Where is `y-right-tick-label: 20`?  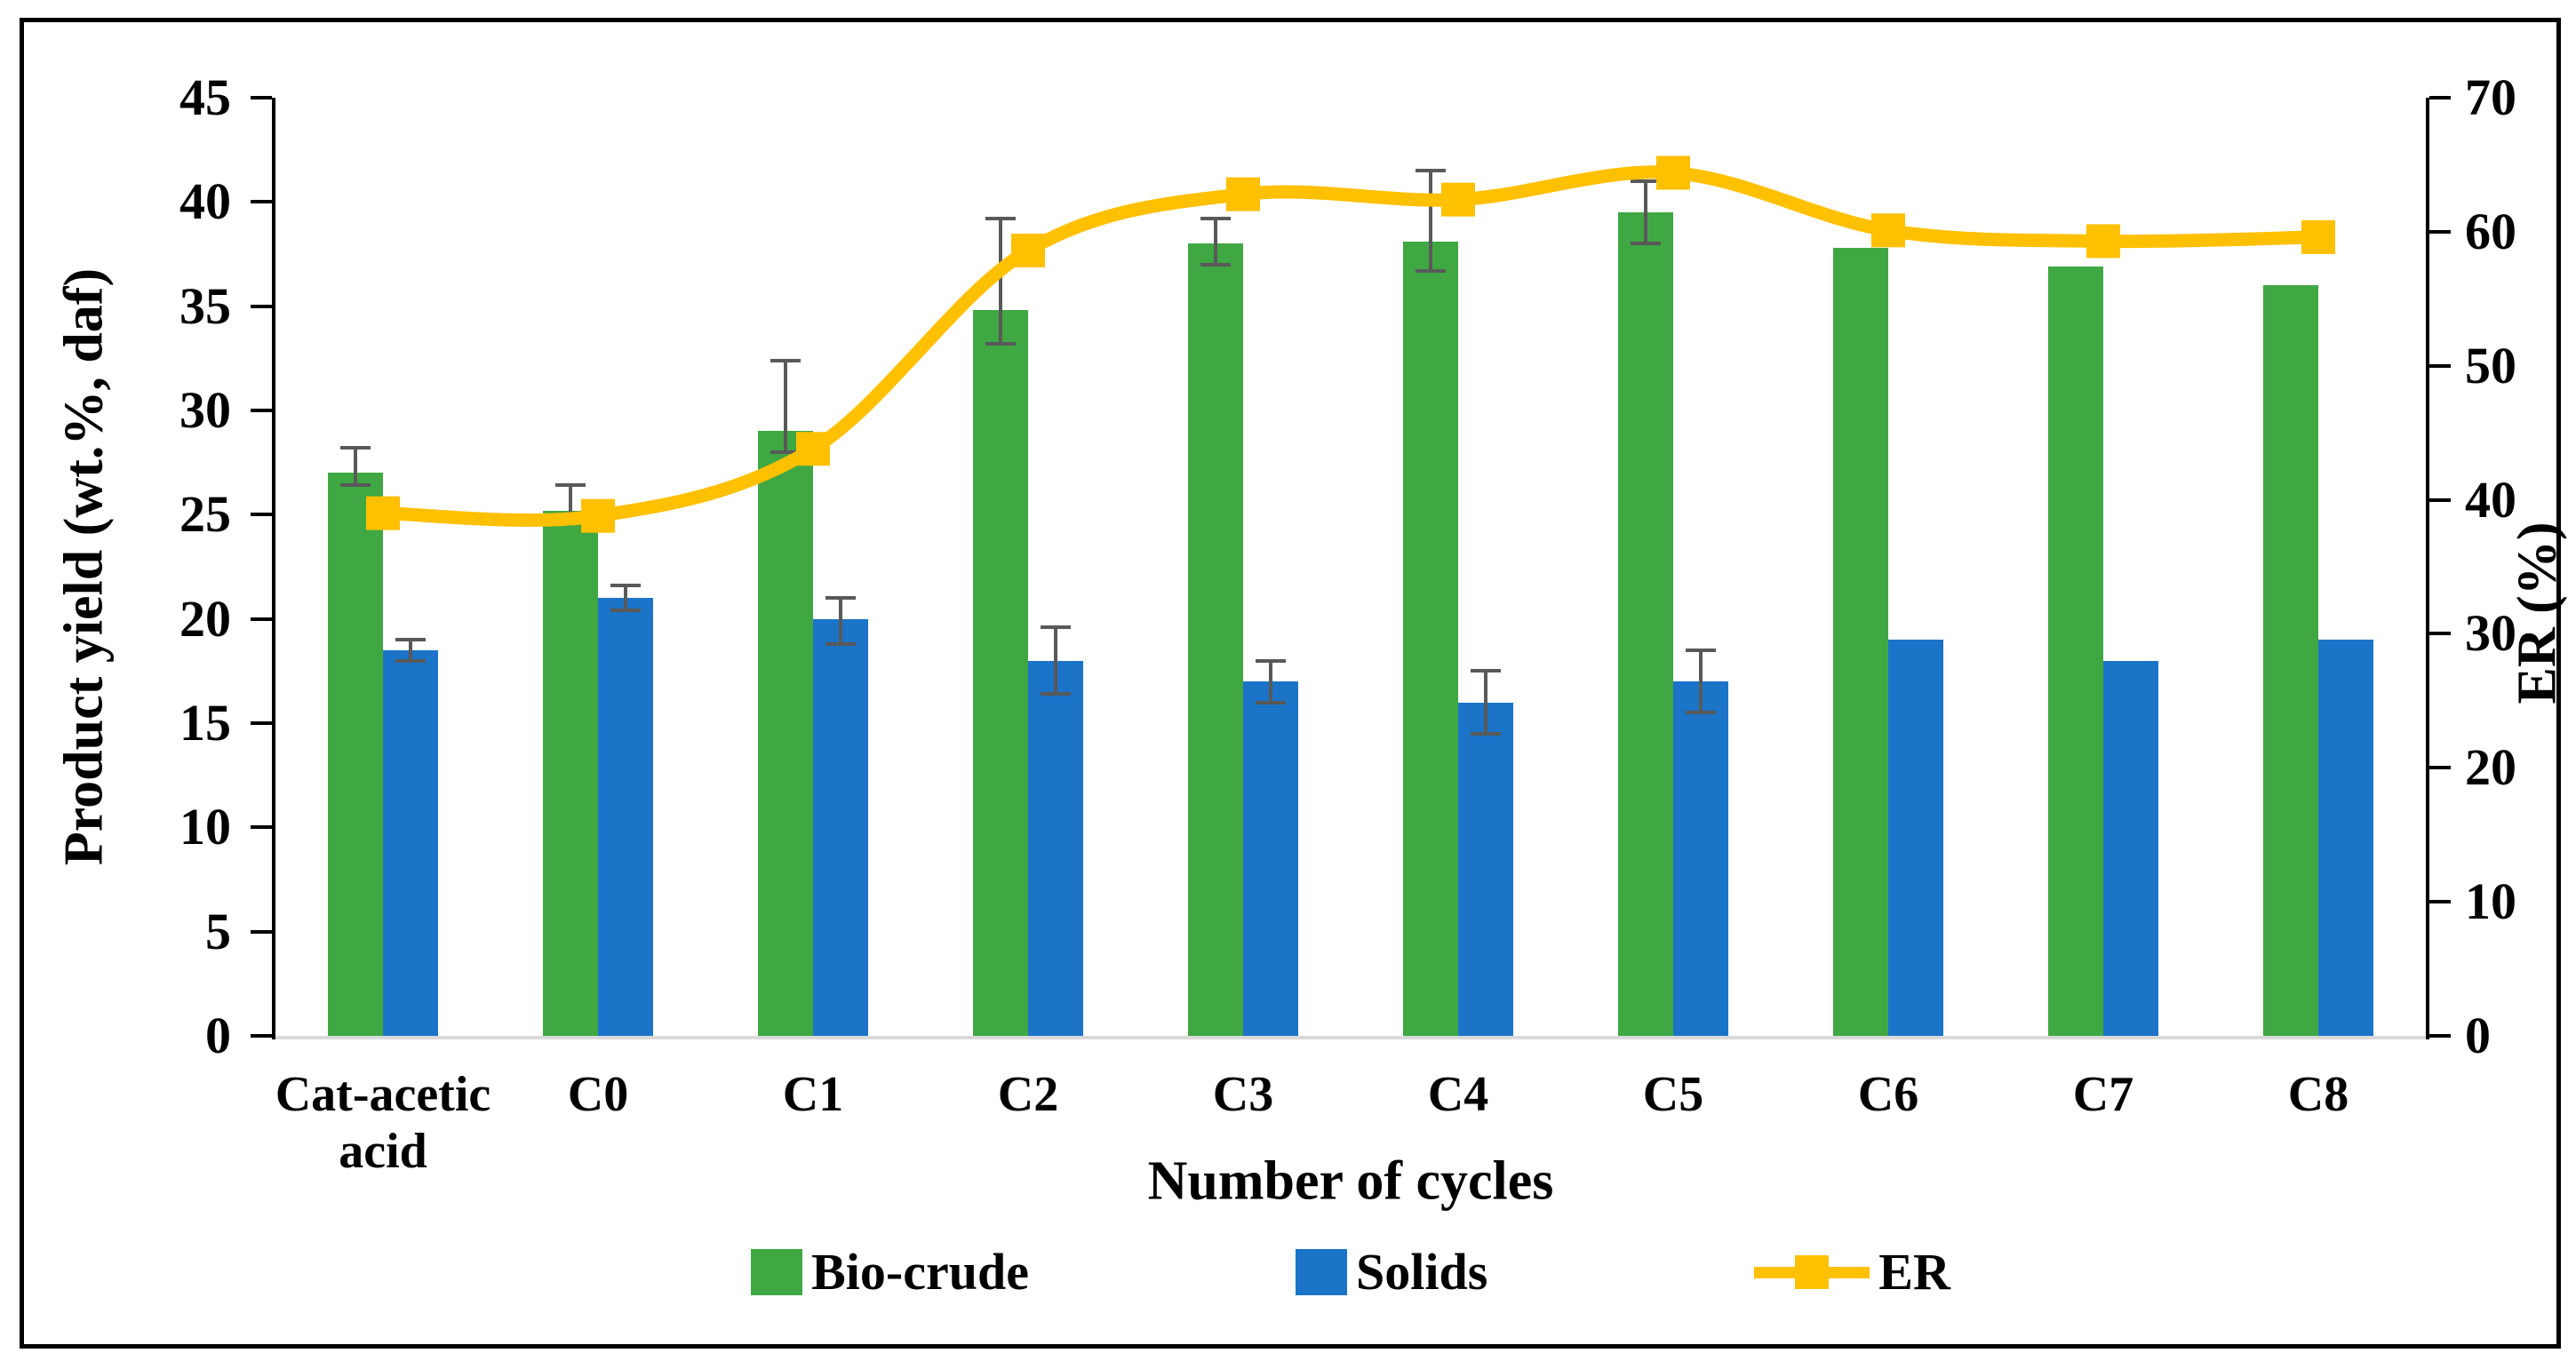
y-right-tick-label: 20 is located at coordinates (2490, 768).